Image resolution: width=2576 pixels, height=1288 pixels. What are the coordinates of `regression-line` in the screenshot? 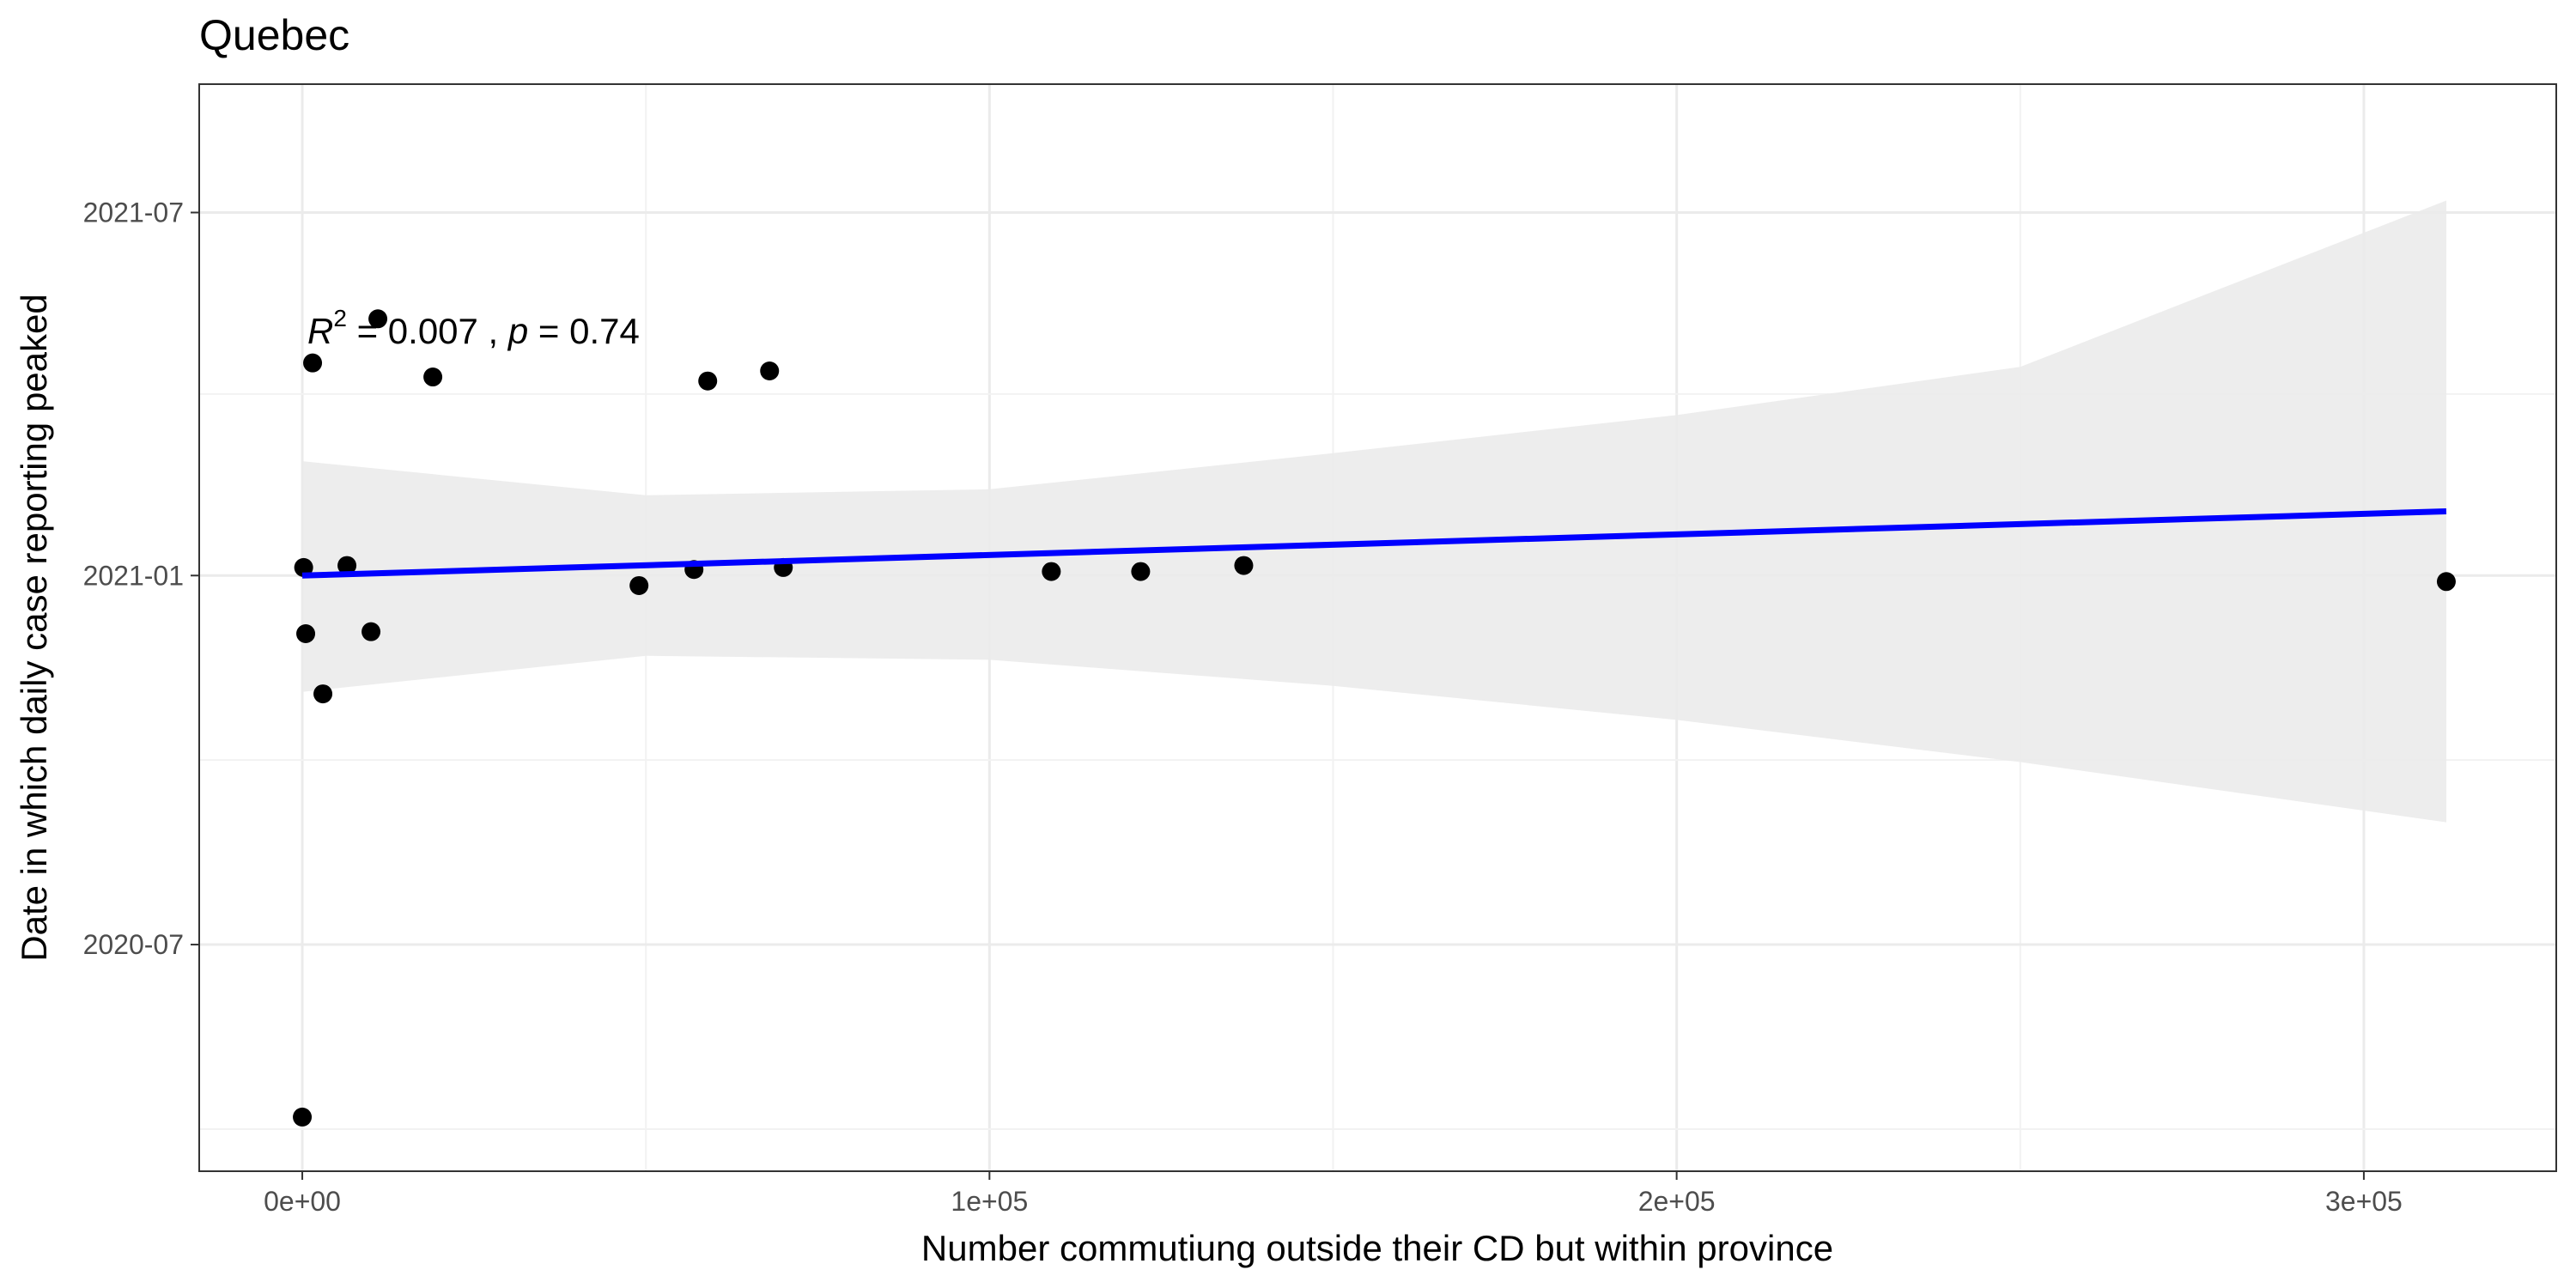 It's located at (1374, 543).